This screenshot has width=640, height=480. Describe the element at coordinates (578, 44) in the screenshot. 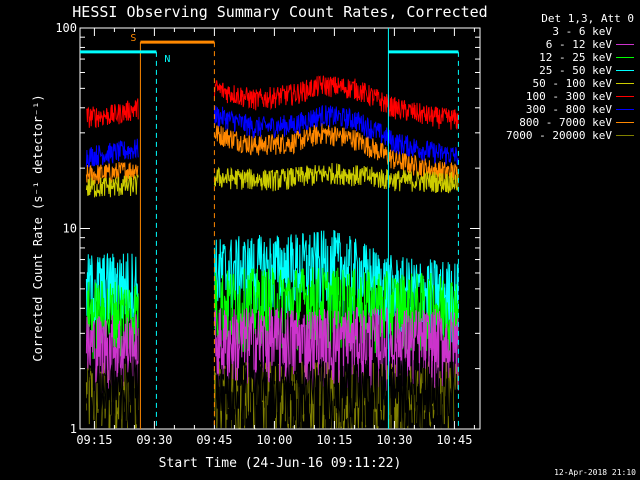

I see `legend-label: 6 - 12 keV` at that location.